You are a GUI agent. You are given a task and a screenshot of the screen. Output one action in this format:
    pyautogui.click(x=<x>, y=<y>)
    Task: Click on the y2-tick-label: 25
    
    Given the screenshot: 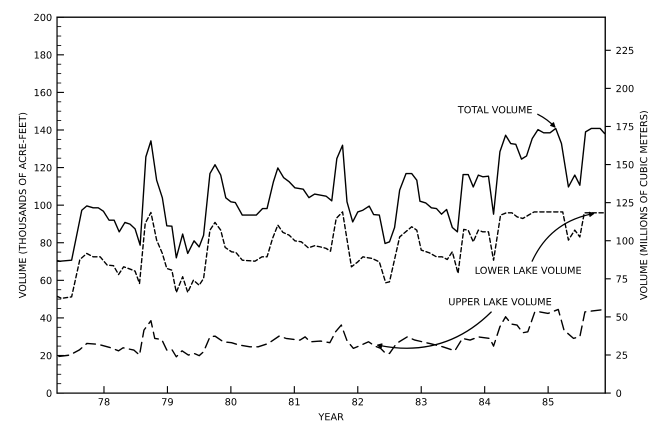 What is the action you would take?
    pyautogui.click(x=622, y=355)
    